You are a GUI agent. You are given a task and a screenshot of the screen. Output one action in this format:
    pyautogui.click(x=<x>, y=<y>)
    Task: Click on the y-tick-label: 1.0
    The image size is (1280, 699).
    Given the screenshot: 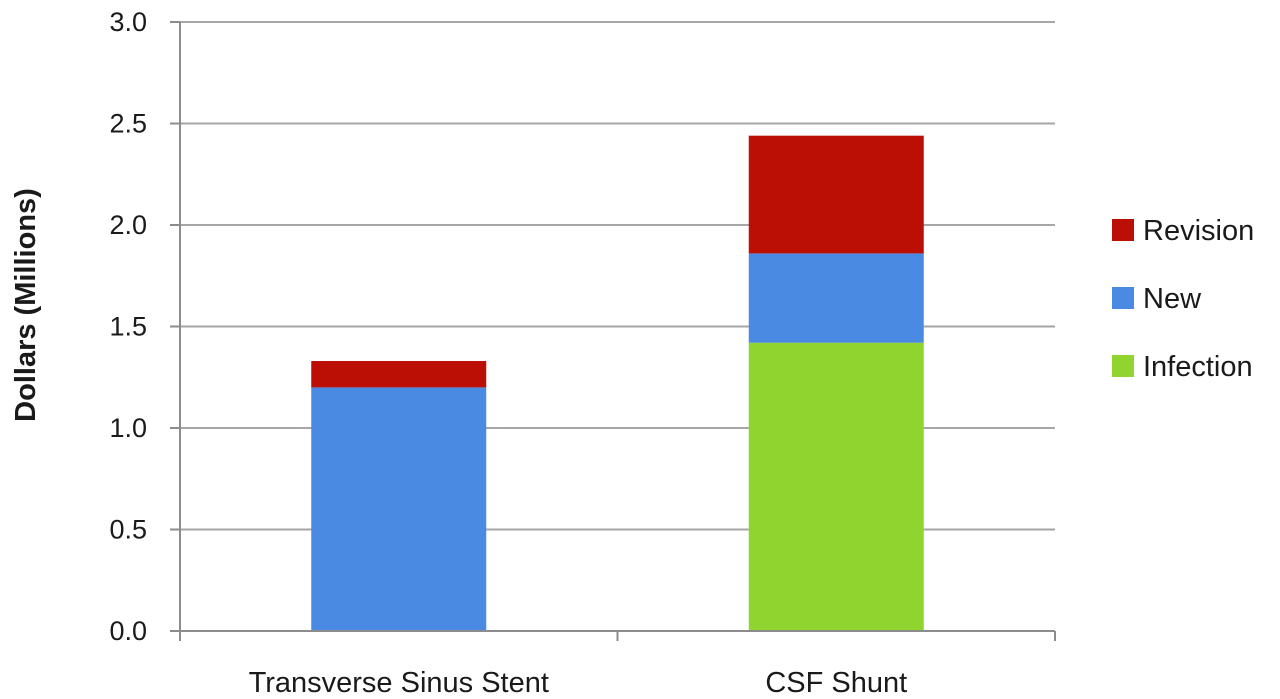 What is the action you would take?
    pyautogui.click(x=128, y=428)
    